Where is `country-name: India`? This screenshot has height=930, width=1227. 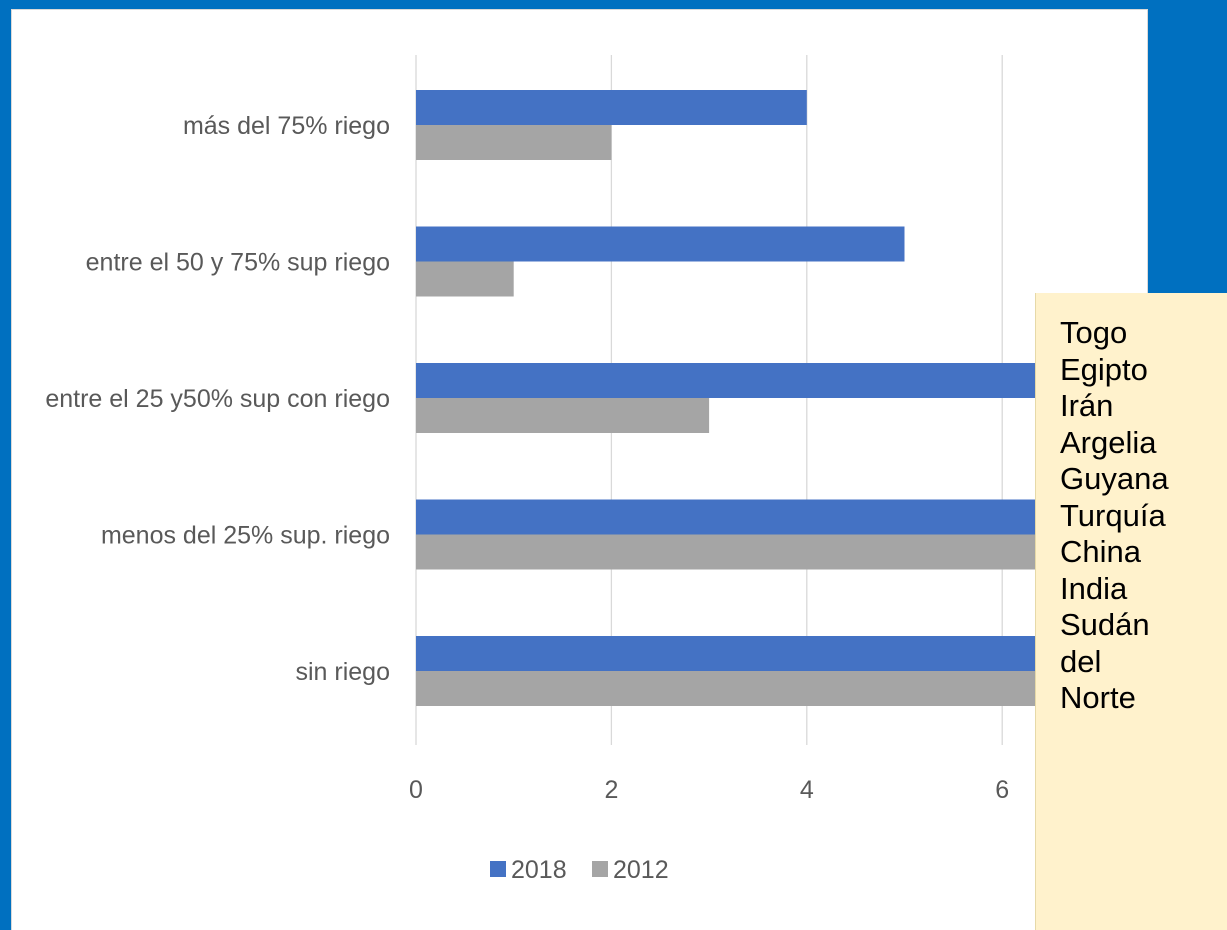 country-name: India is located at coordinates (1094, 588).